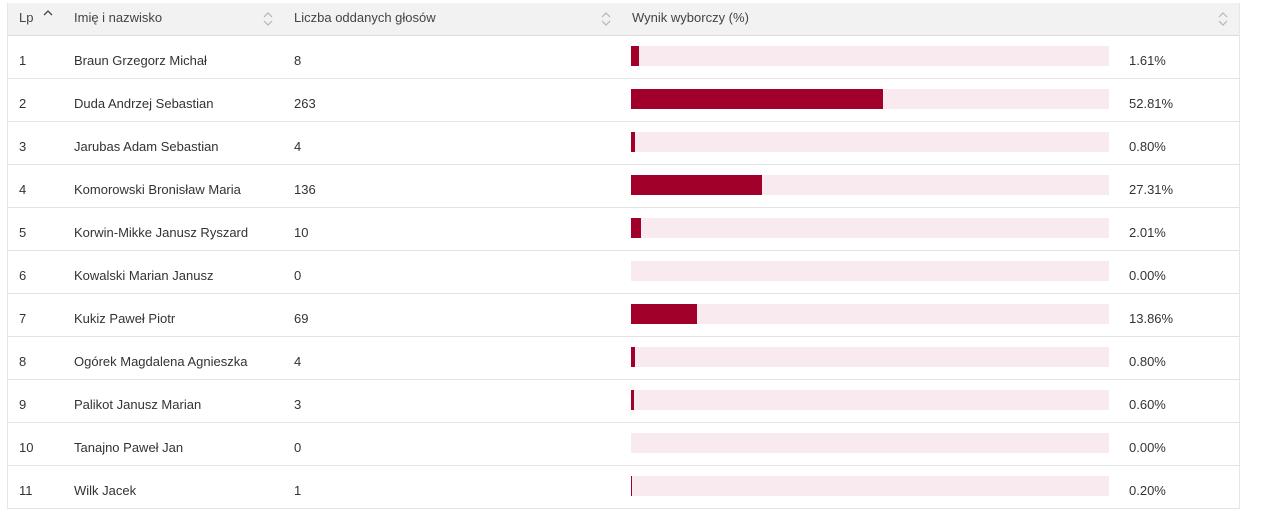  What do you see at coordinates (623, 229) in the screenshot?
I see `table-row: 5 Korwin-Mikke Janusz Ryszard 10 2.01%` at bounding box center [623, 229].